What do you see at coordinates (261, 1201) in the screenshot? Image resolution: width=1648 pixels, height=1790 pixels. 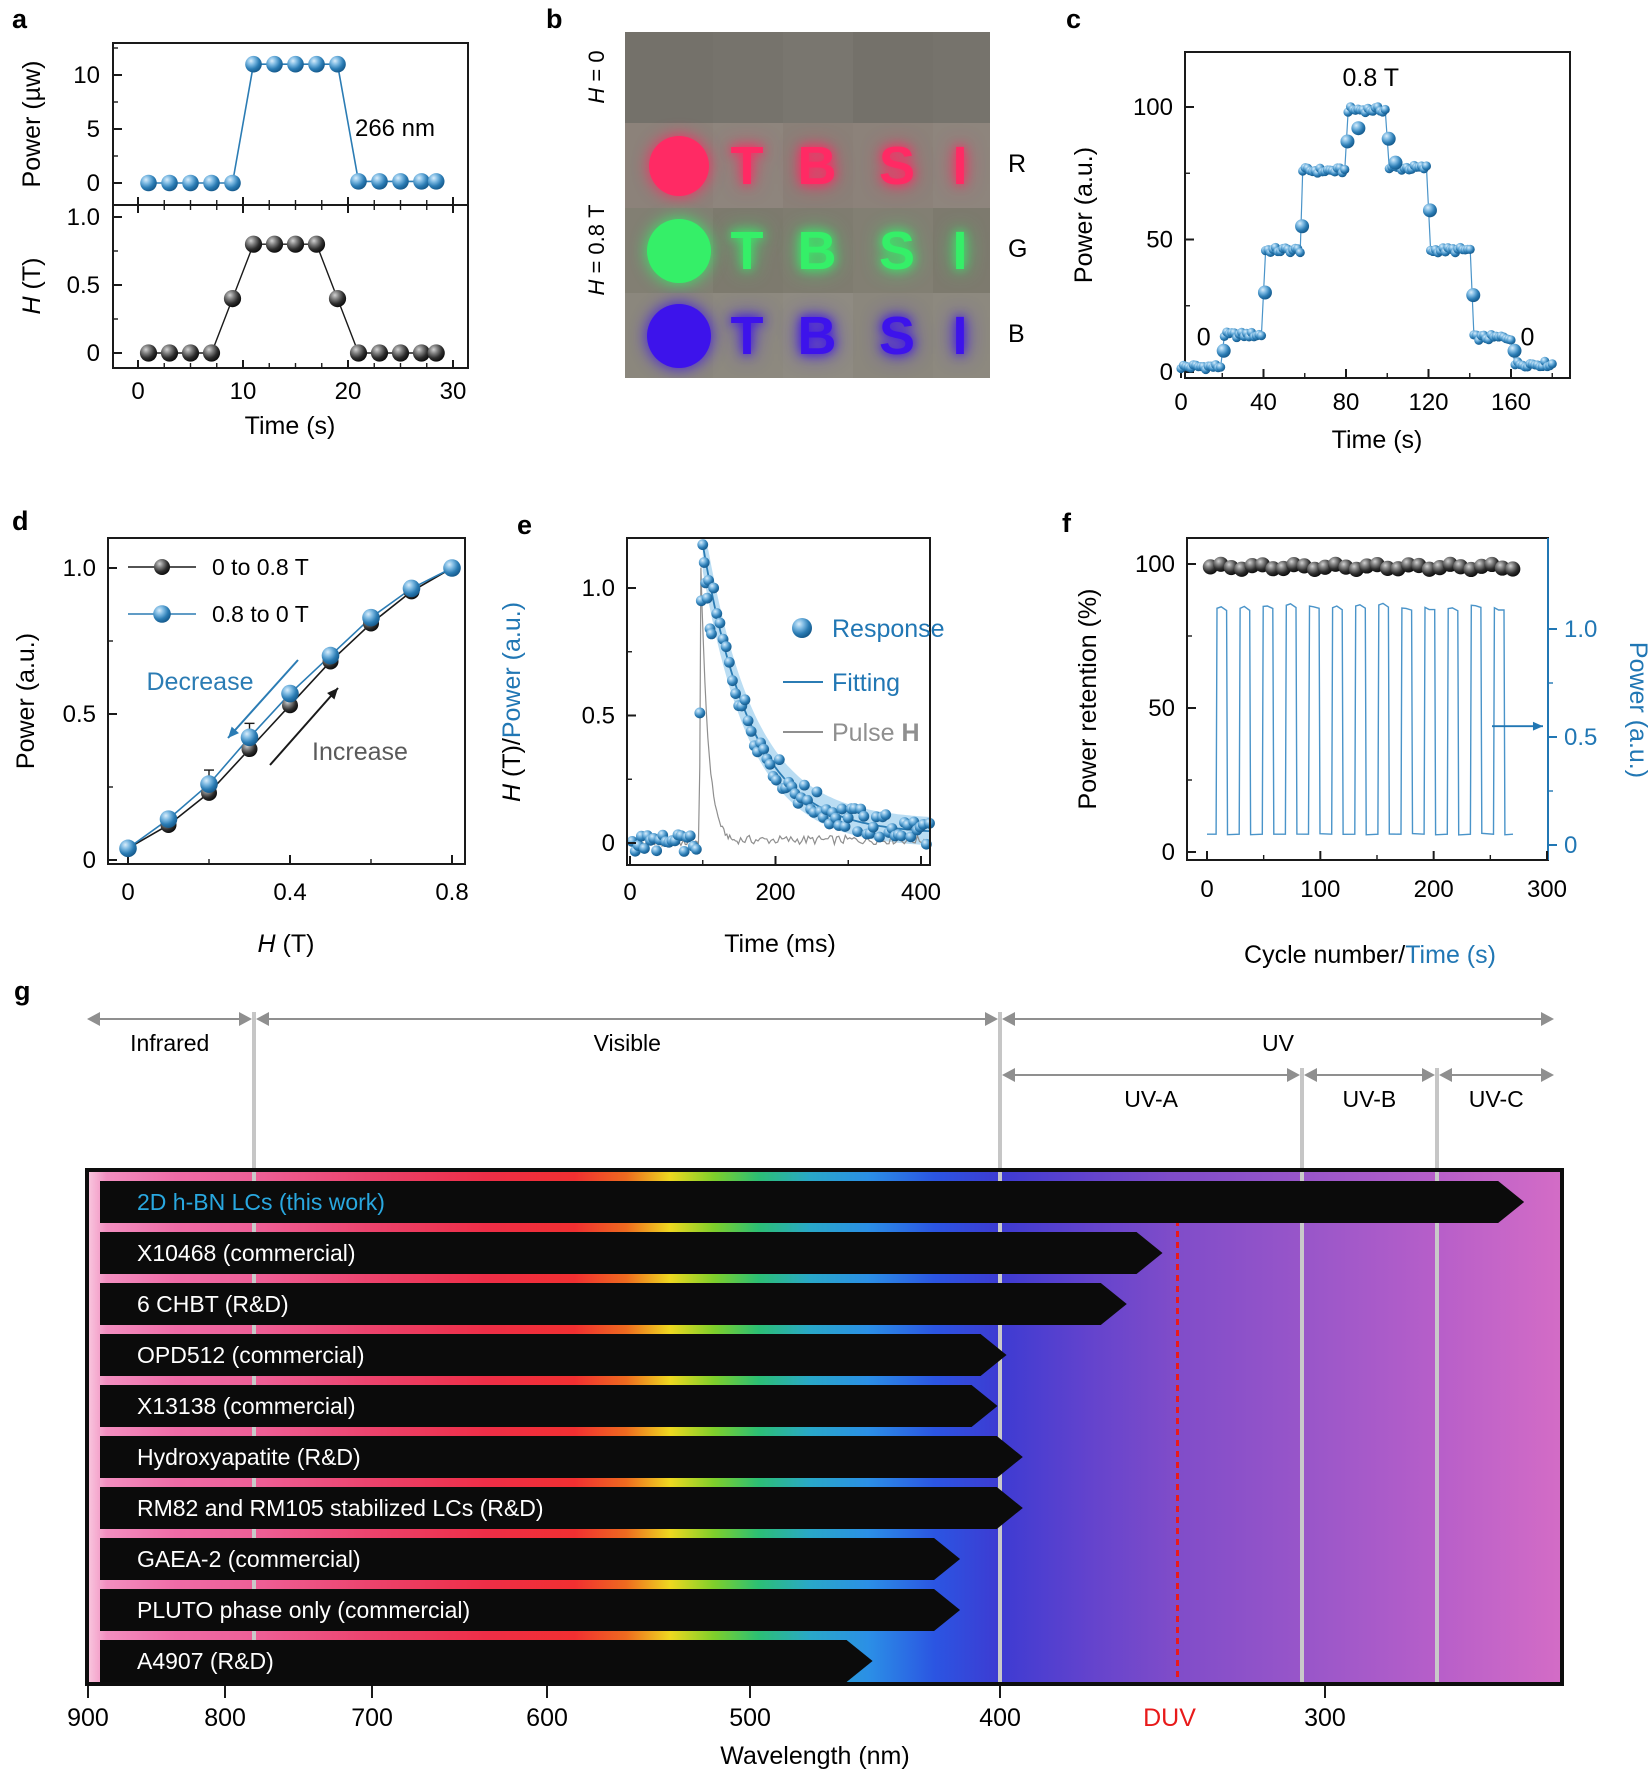 I see `material-label-1: 2D h-BN LCs (this work)` at bounding box center [261, 1201].